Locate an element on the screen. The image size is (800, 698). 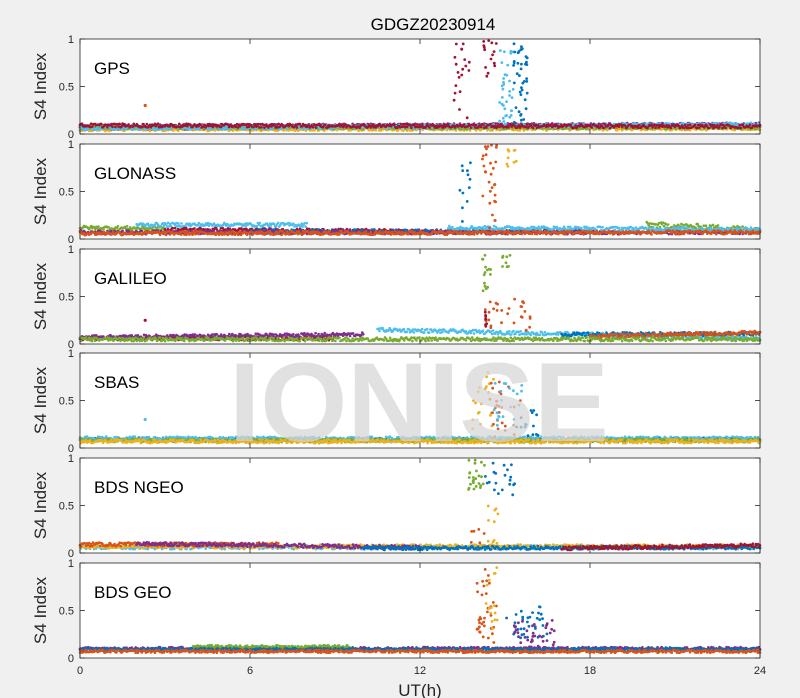
y-tick-label: 1 is located at coordinates (71, 40).